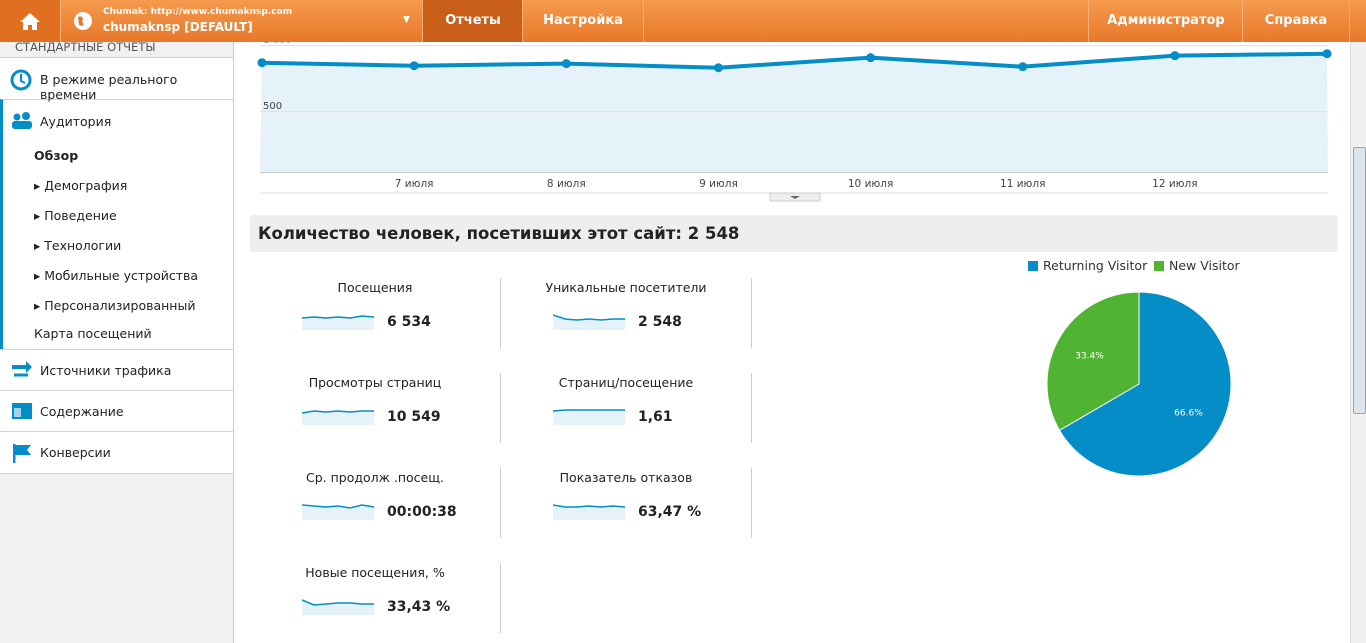 The image size is (1366, 643). I want to click on site-profile: chumaknsp [DEFAULT], so click(178, 27).